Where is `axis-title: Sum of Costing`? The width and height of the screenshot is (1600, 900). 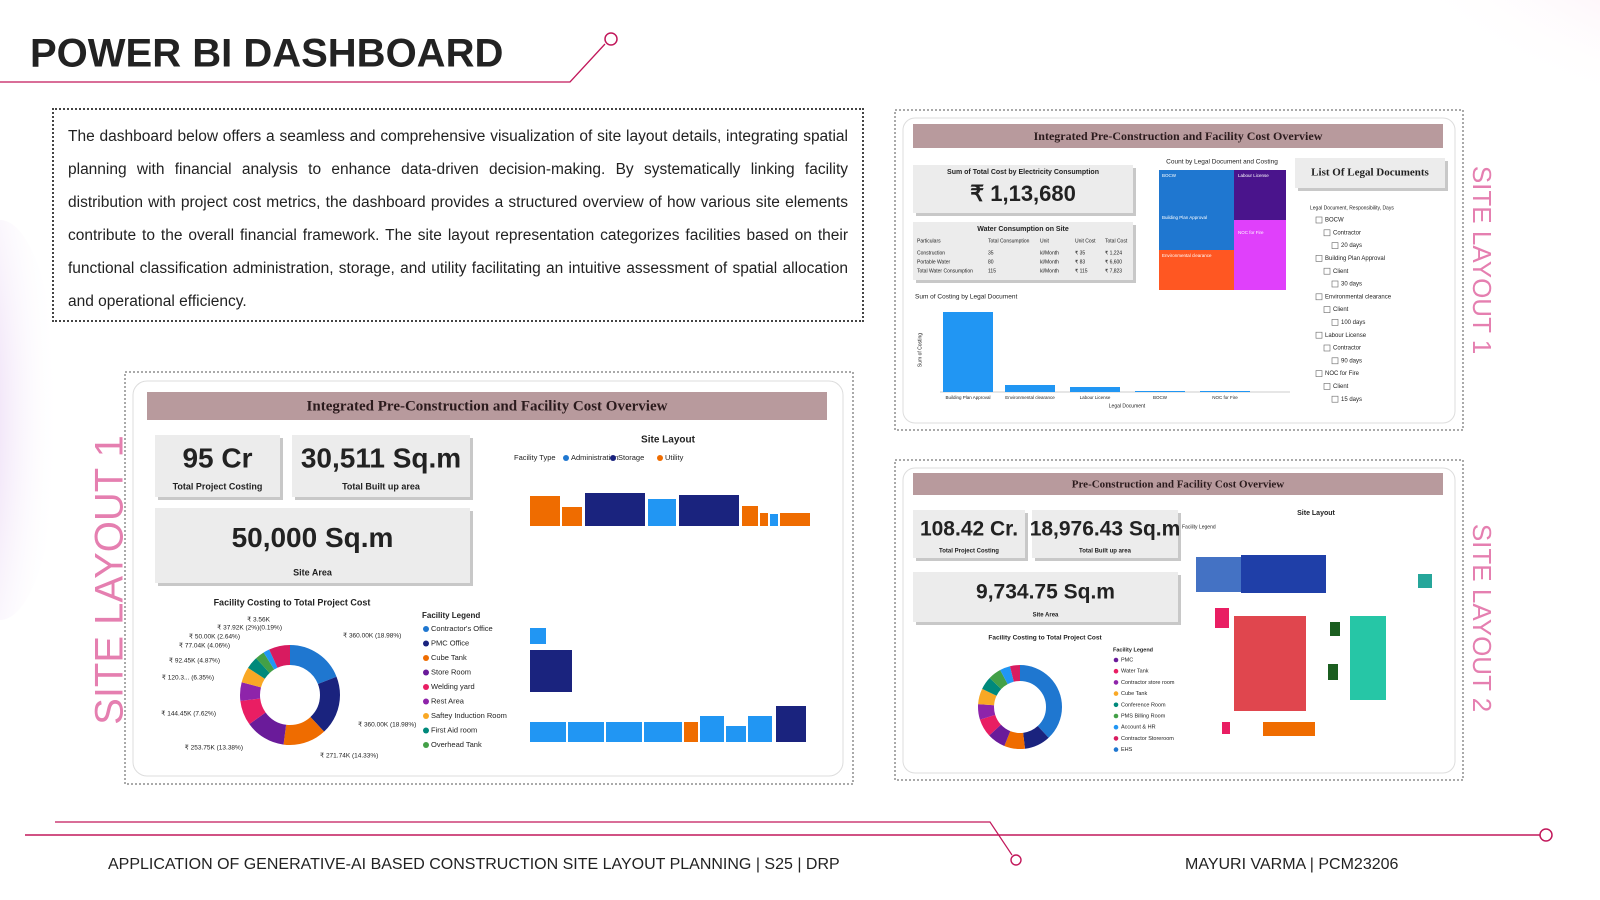
axis-title: Sum of Costing is located at coordinates (920, 350).